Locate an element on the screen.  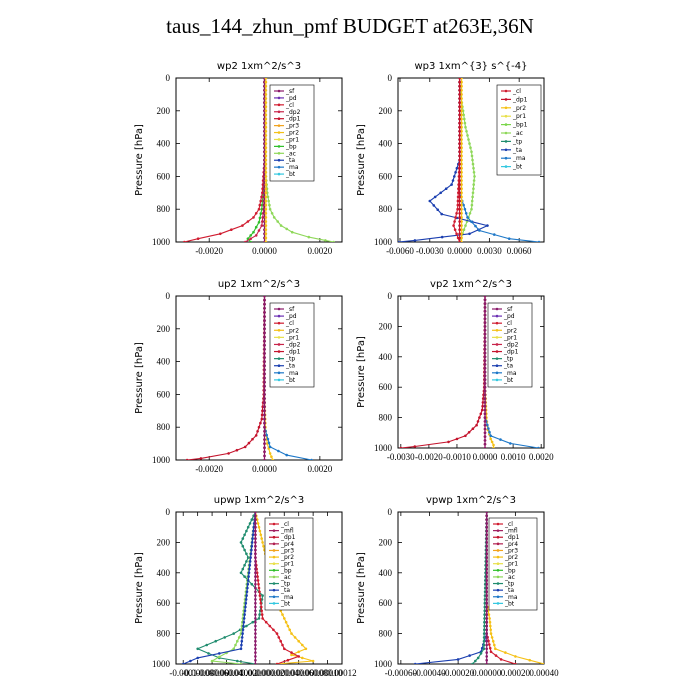
panel-title: upwp 1xm^2/s^3 is located at coordinates (259, 500).